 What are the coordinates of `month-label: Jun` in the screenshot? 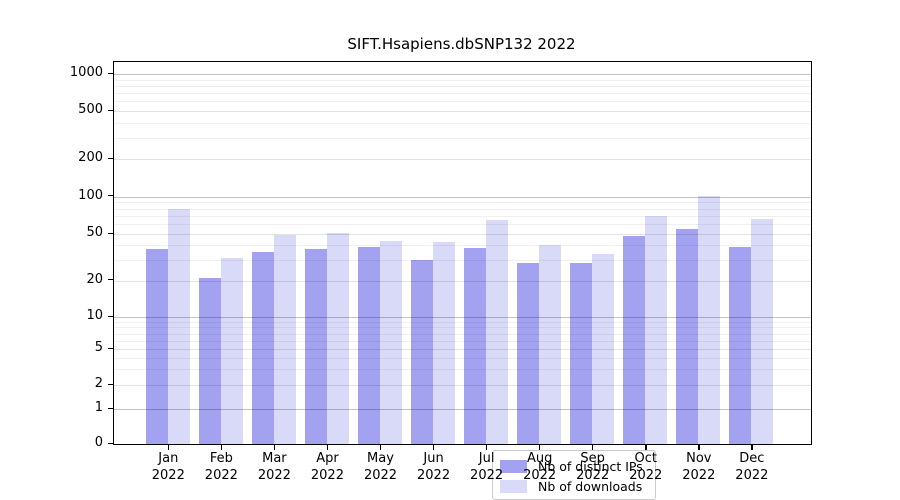 It's located at (433, 458).